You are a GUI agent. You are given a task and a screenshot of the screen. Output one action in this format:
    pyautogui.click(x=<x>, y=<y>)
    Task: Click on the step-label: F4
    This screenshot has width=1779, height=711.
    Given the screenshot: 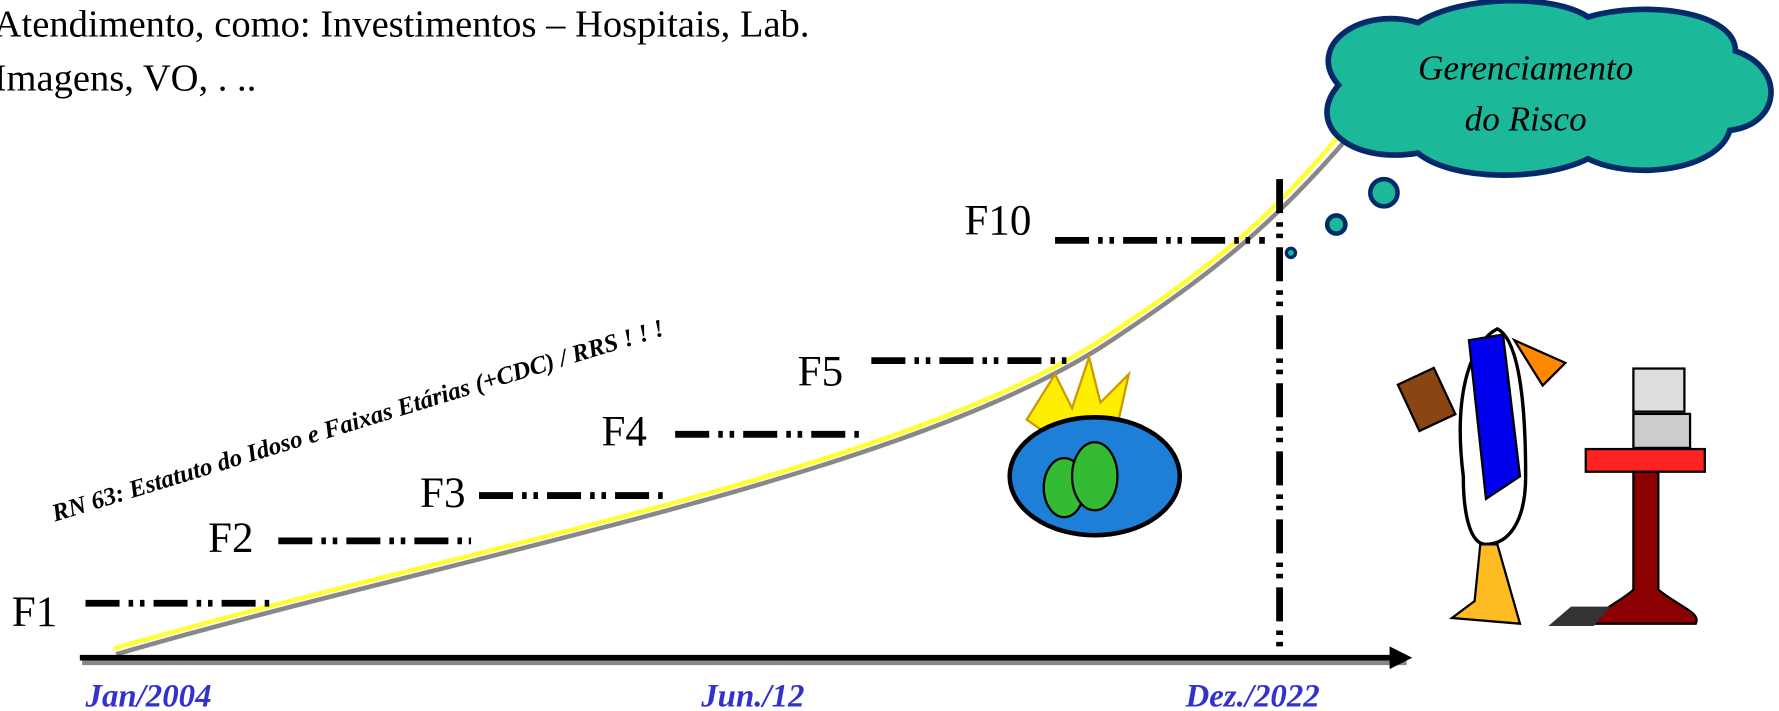 What is the action you would take?
    pyautogui.click(x=623, y=432)
    